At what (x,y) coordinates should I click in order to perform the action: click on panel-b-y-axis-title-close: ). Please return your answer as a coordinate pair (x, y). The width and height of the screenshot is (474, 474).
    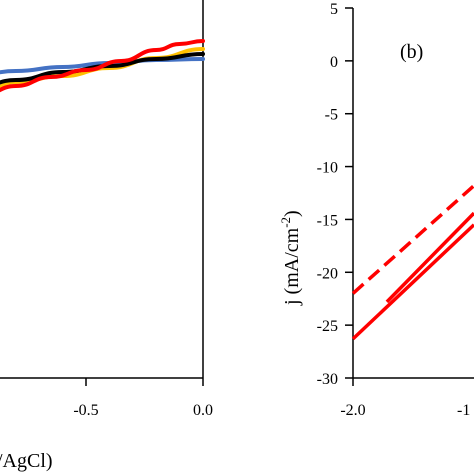
    Looking at the image, I should click on (292, 213).